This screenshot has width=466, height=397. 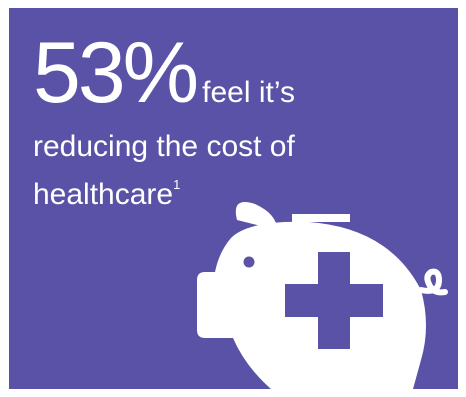 I want to click on medical-cross-icon, so click(x=334, y=300).